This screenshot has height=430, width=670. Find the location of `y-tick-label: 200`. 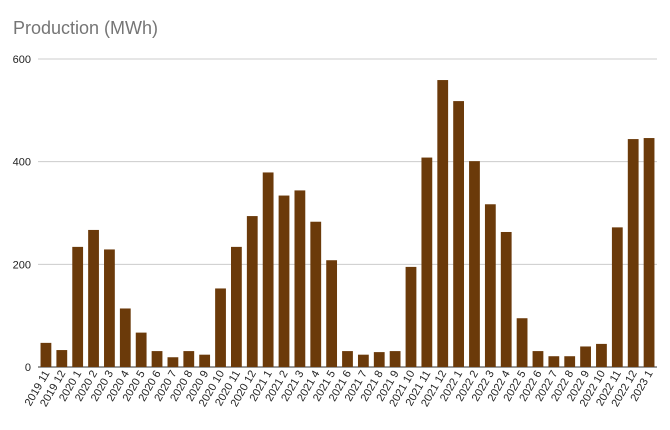

y-tick-label: 200 is located at coordinates (22, 265).